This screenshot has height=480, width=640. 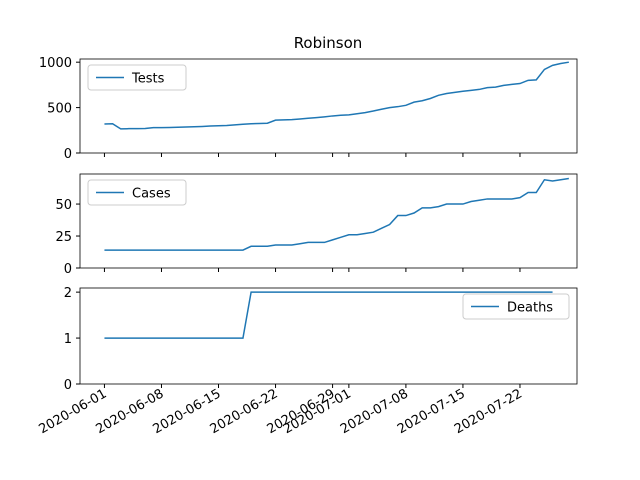 What do you see at coordinates (68, 293) in the screenshot?
I see `y-tick-label: 2` at bounding box center [68, 293].